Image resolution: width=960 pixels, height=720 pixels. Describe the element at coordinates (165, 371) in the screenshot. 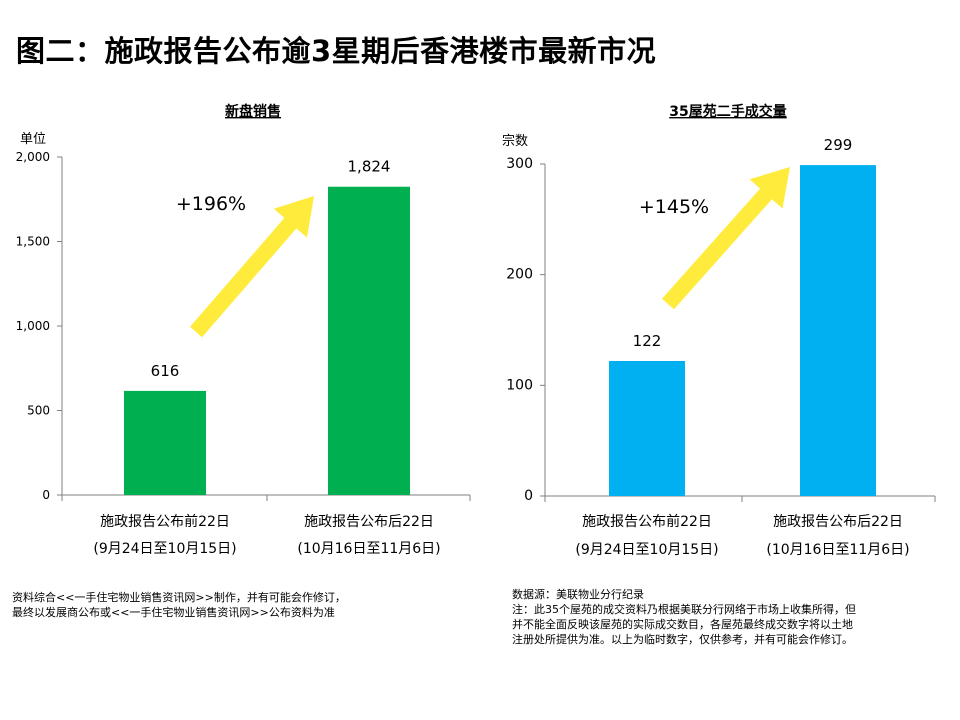

I see `data-label: 616` at that location.